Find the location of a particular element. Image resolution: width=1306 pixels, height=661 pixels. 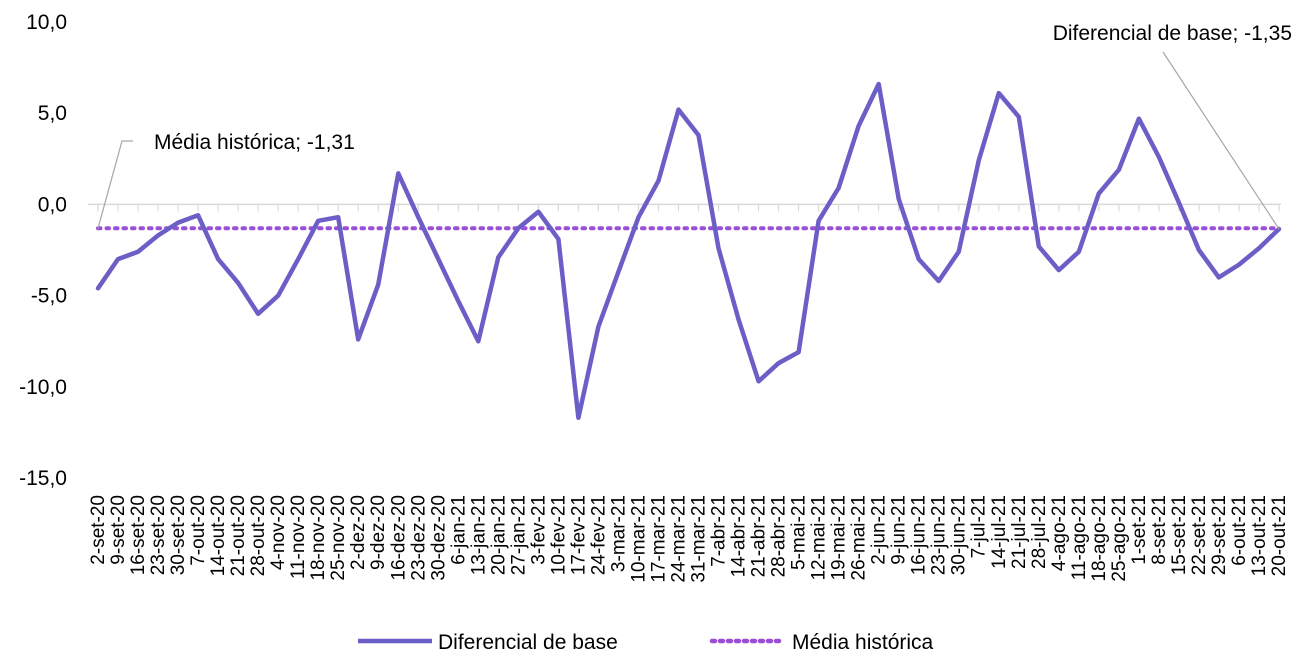

y-tick-label: -10,0 is located at coordinates (43, 387).